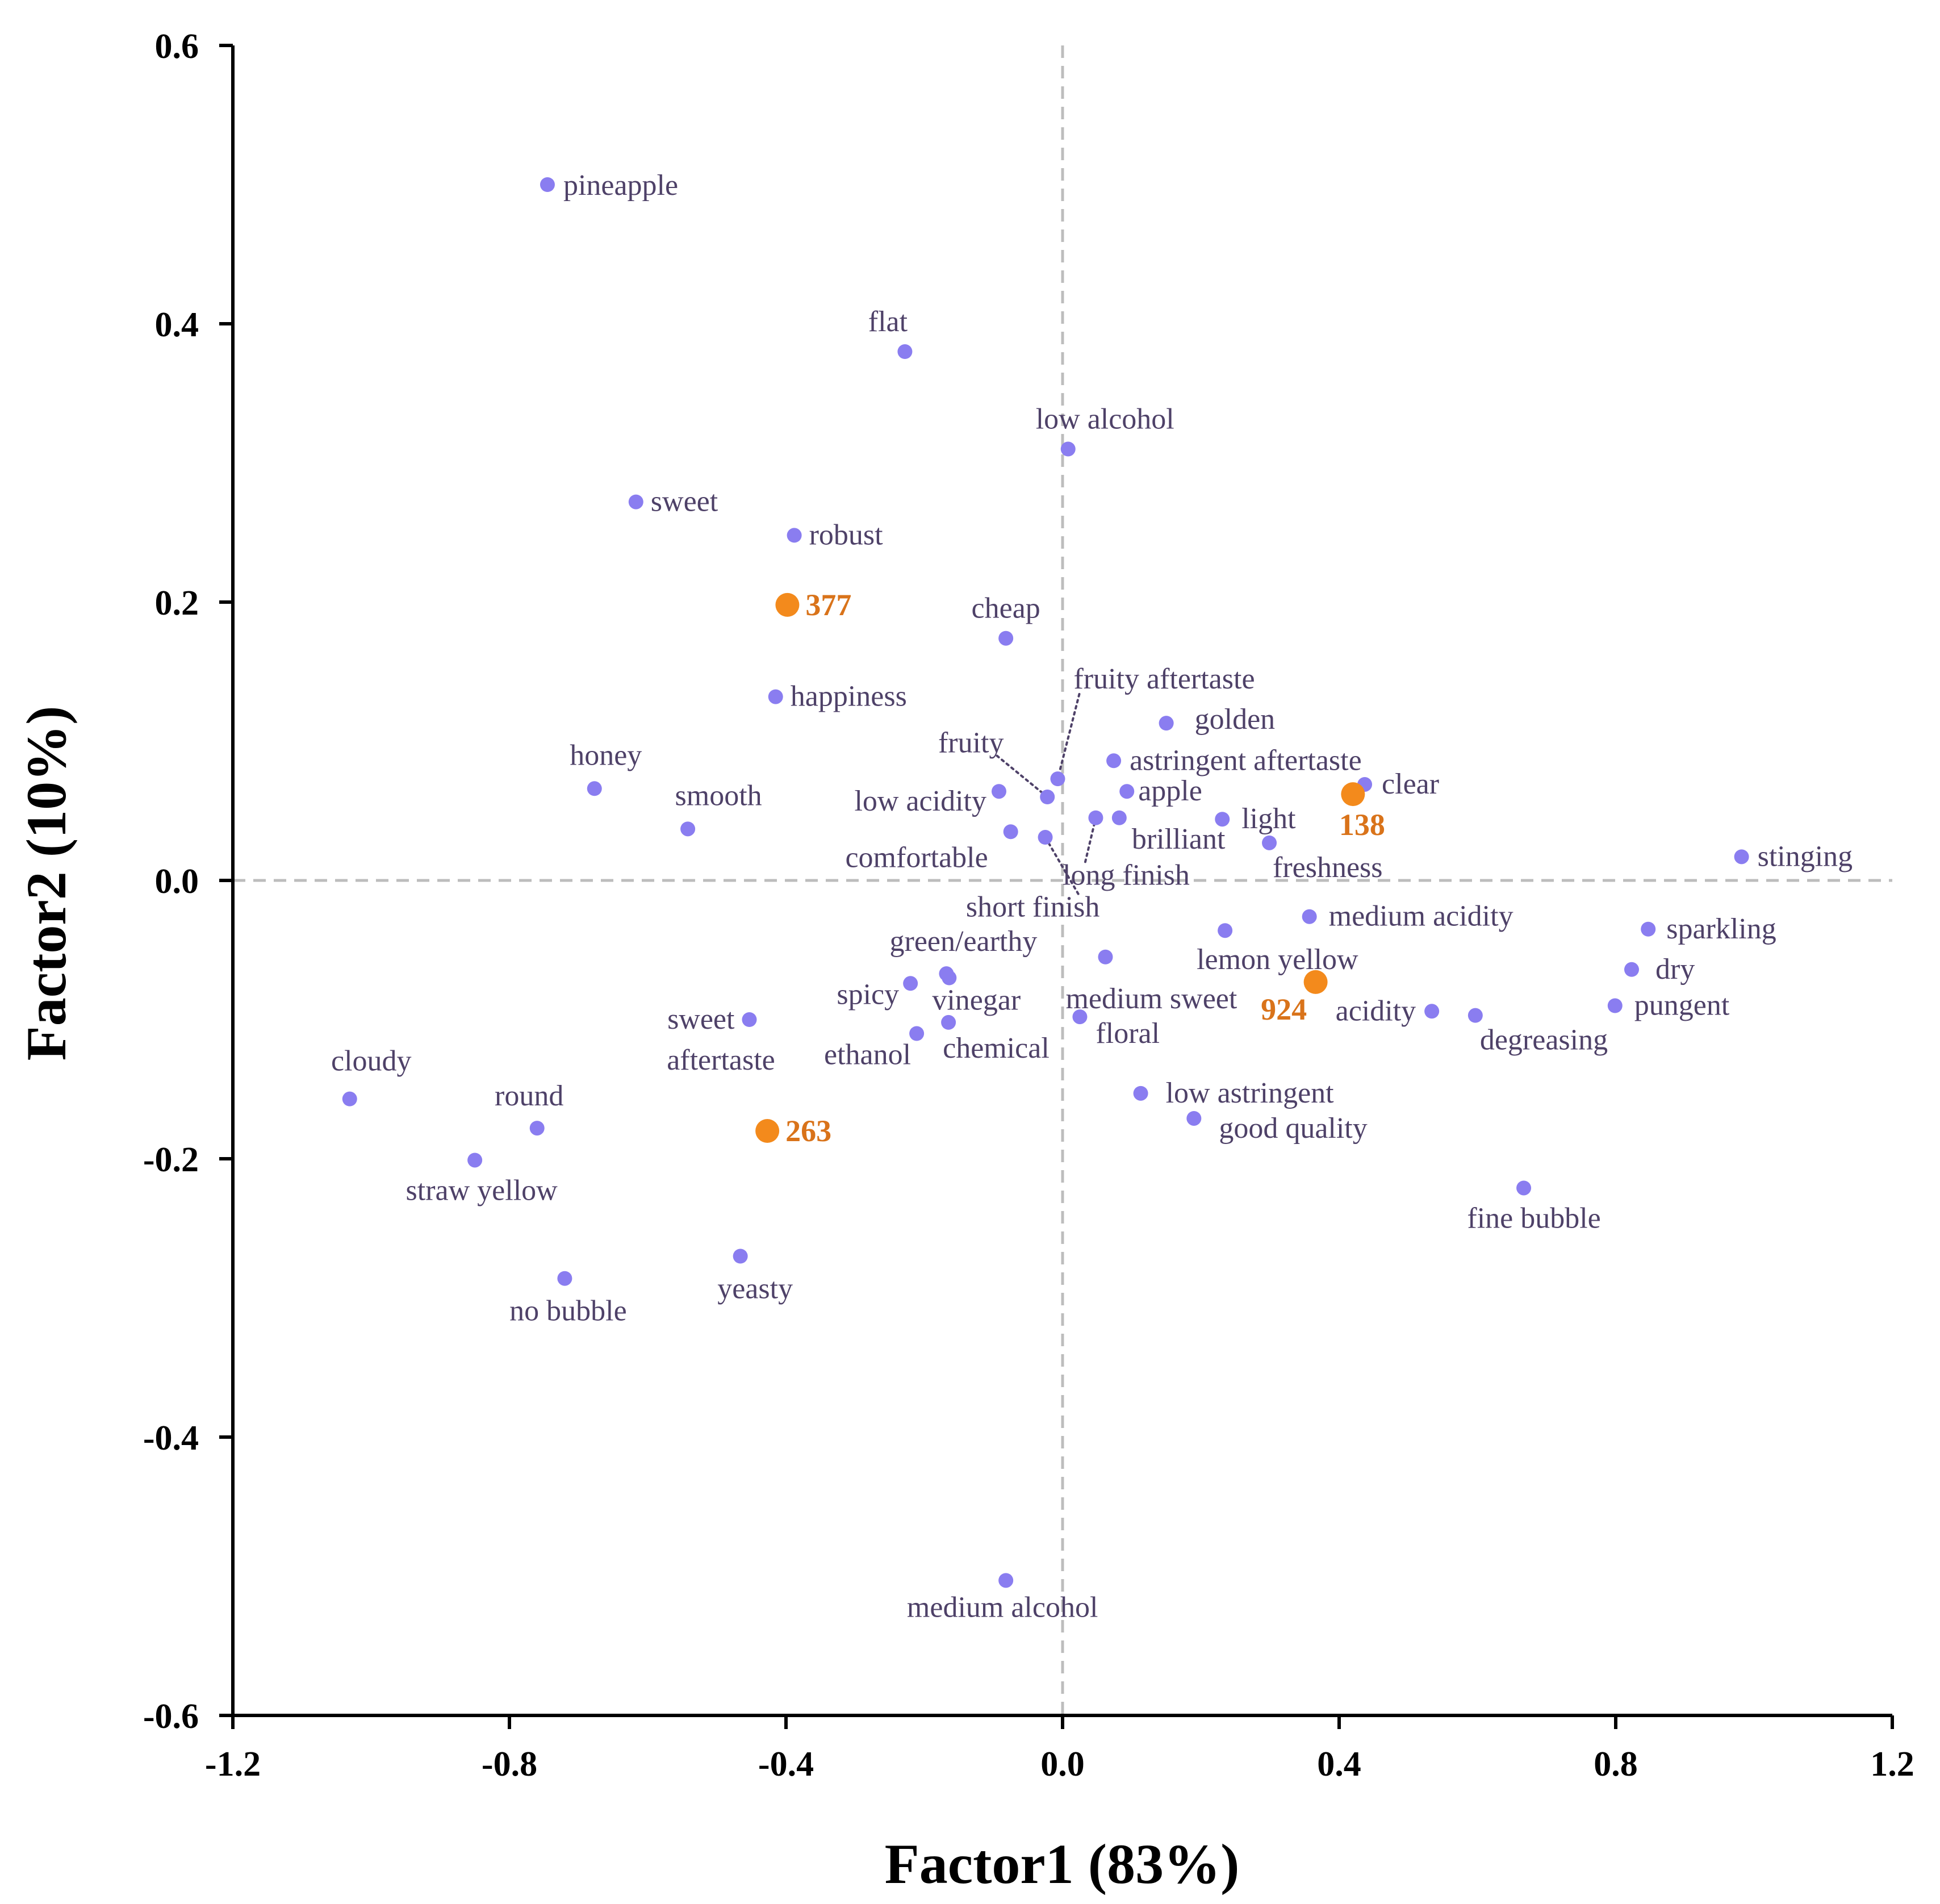 Image resolution: width=1940 pixels, height=1904 pixels. Describe the element at coordinates (1170, 791) in the screenshot. I see `attribute-label: apple` at that location.